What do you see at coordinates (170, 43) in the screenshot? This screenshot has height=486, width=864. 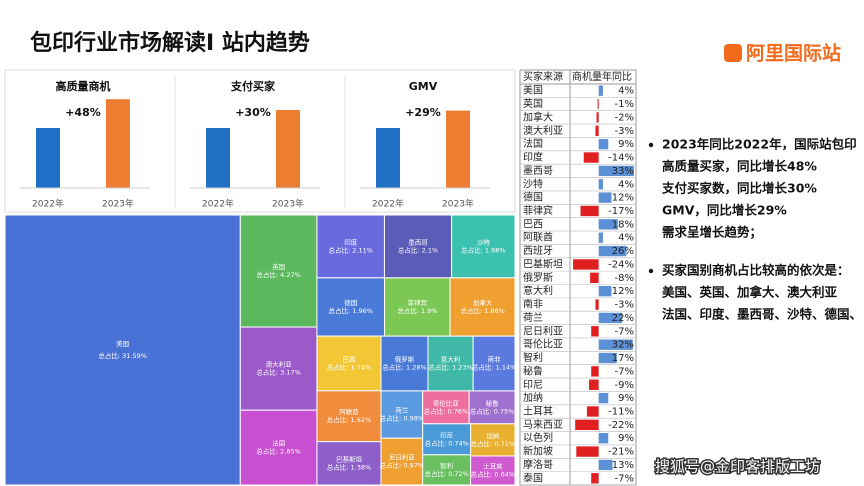 I see `slide-title: 包印行业市场解读I 站内趋势` at bounding box center [170, 43].